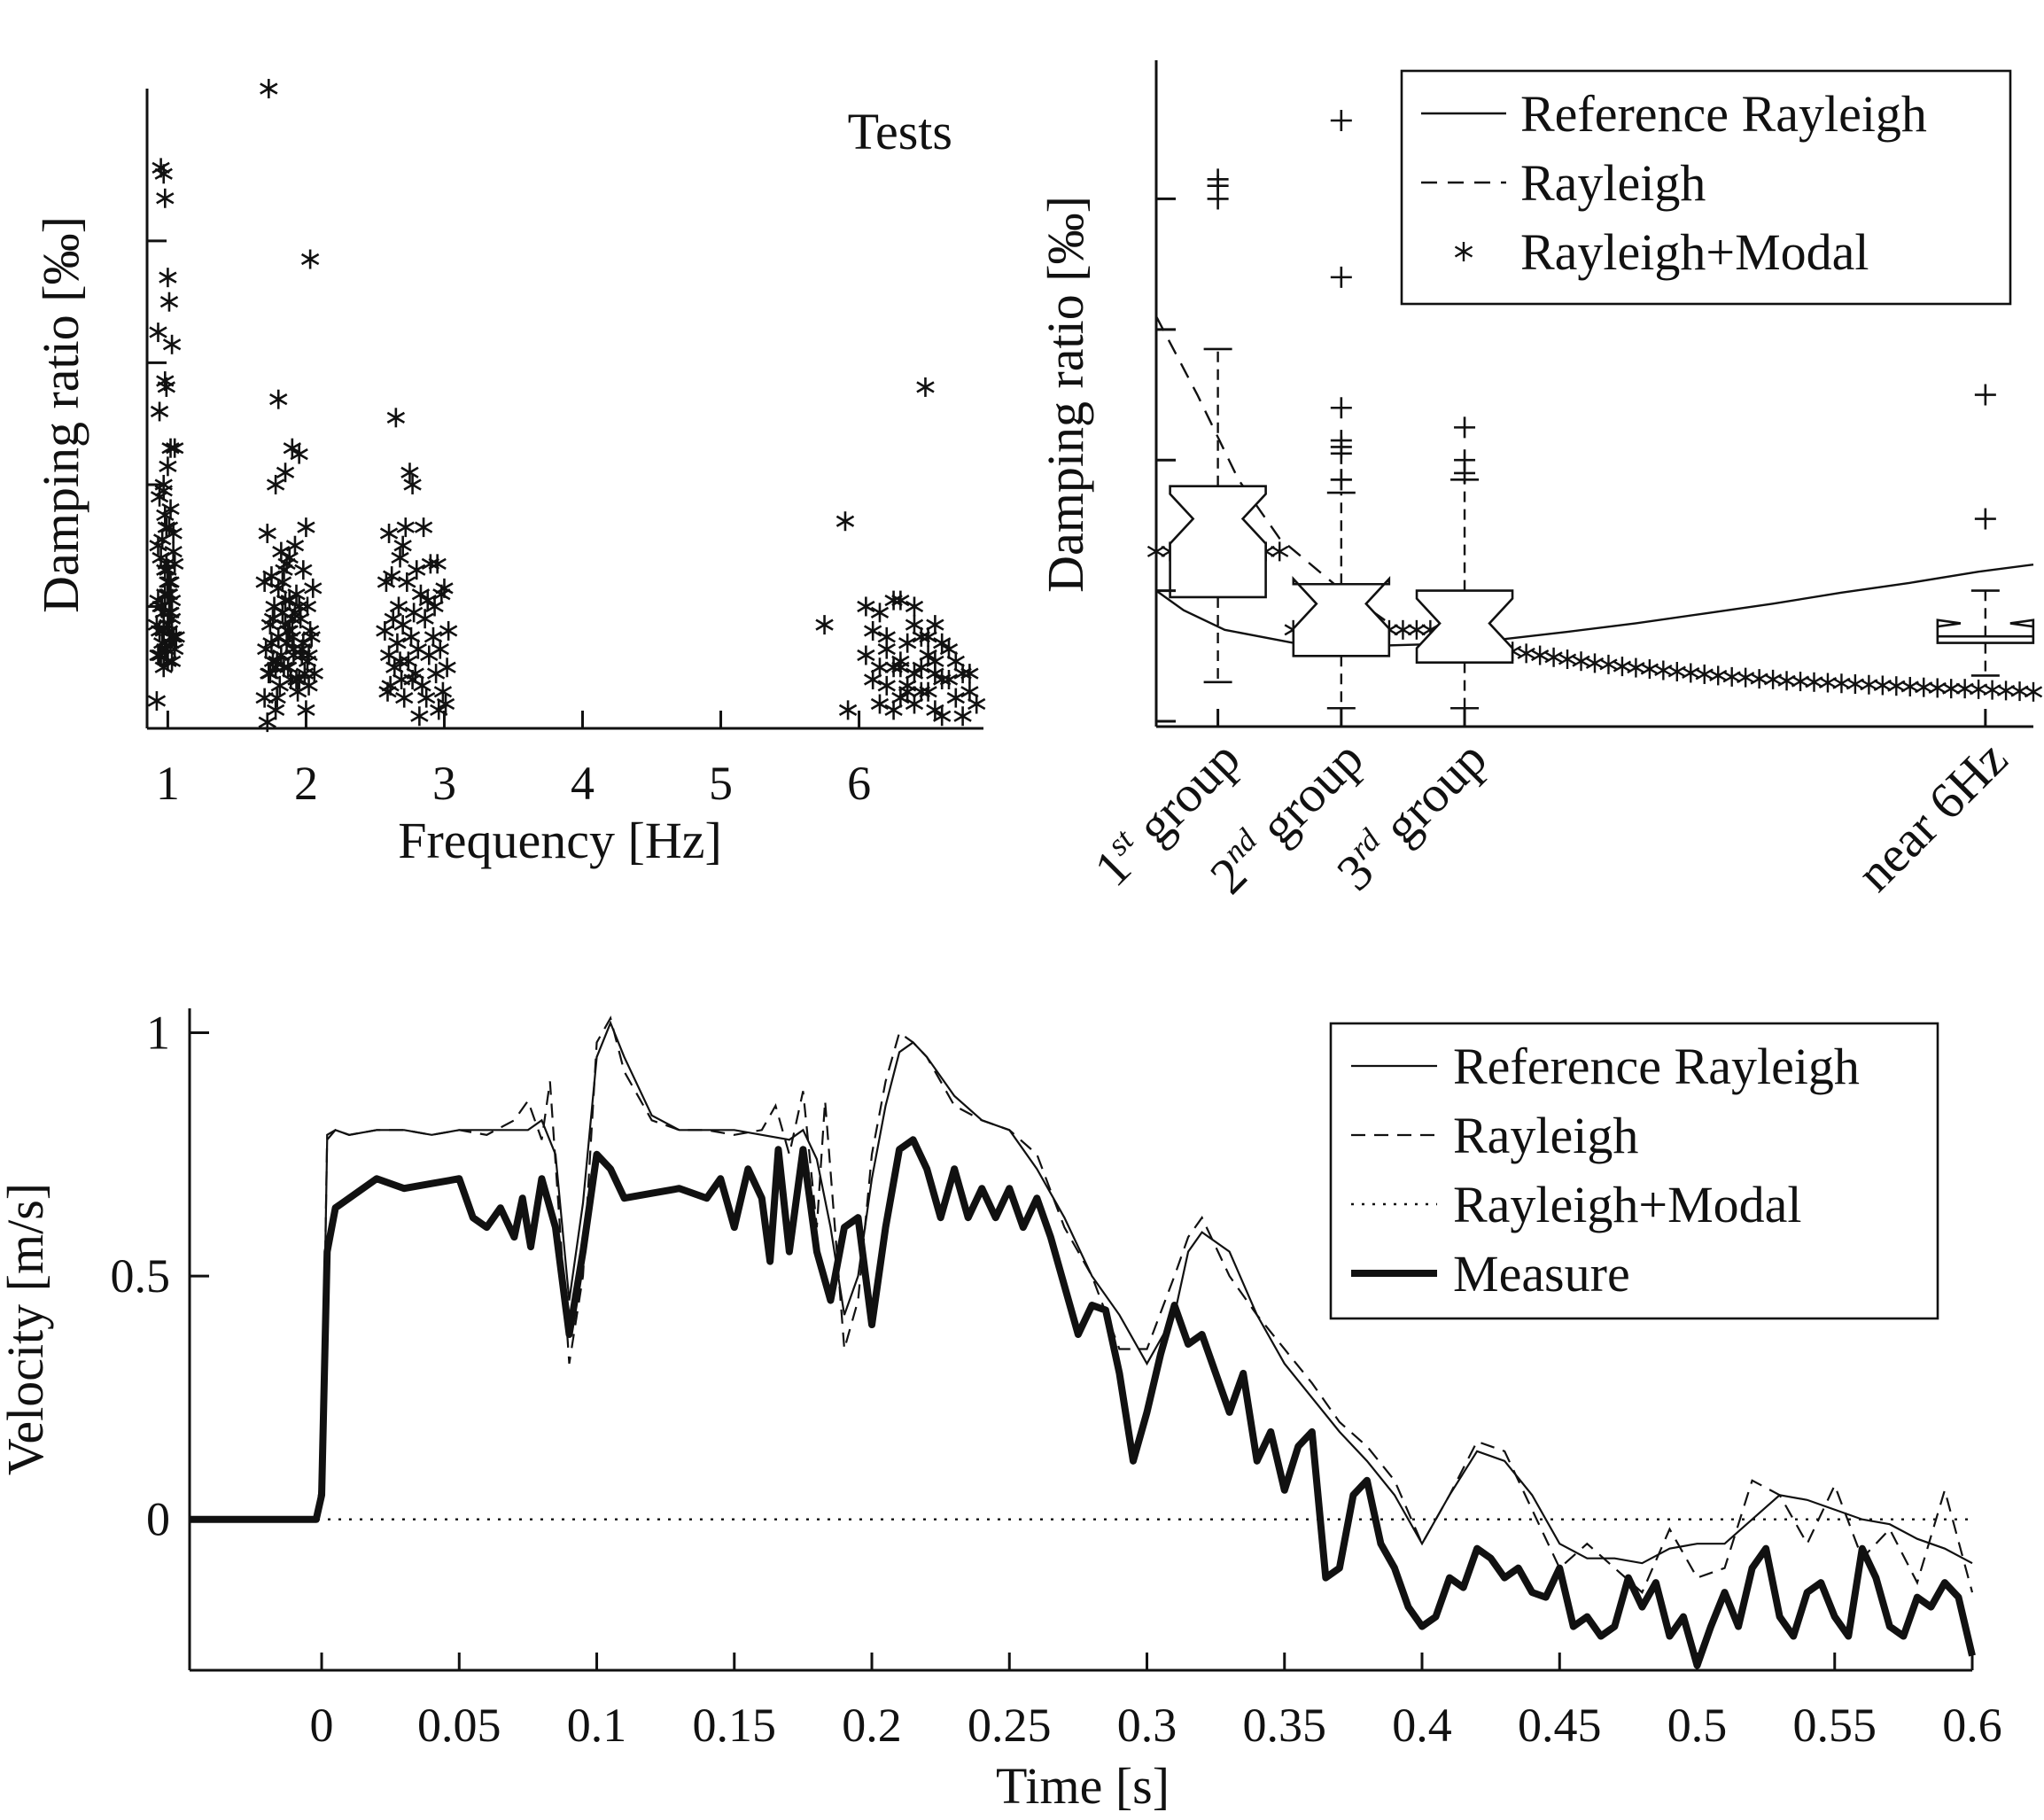 This screenshot has width=2044, height=1820. Describe the element at coordinates (1083, 1786) in the screenshot. I see `velocity-xlabel: Time [s]` at that location.